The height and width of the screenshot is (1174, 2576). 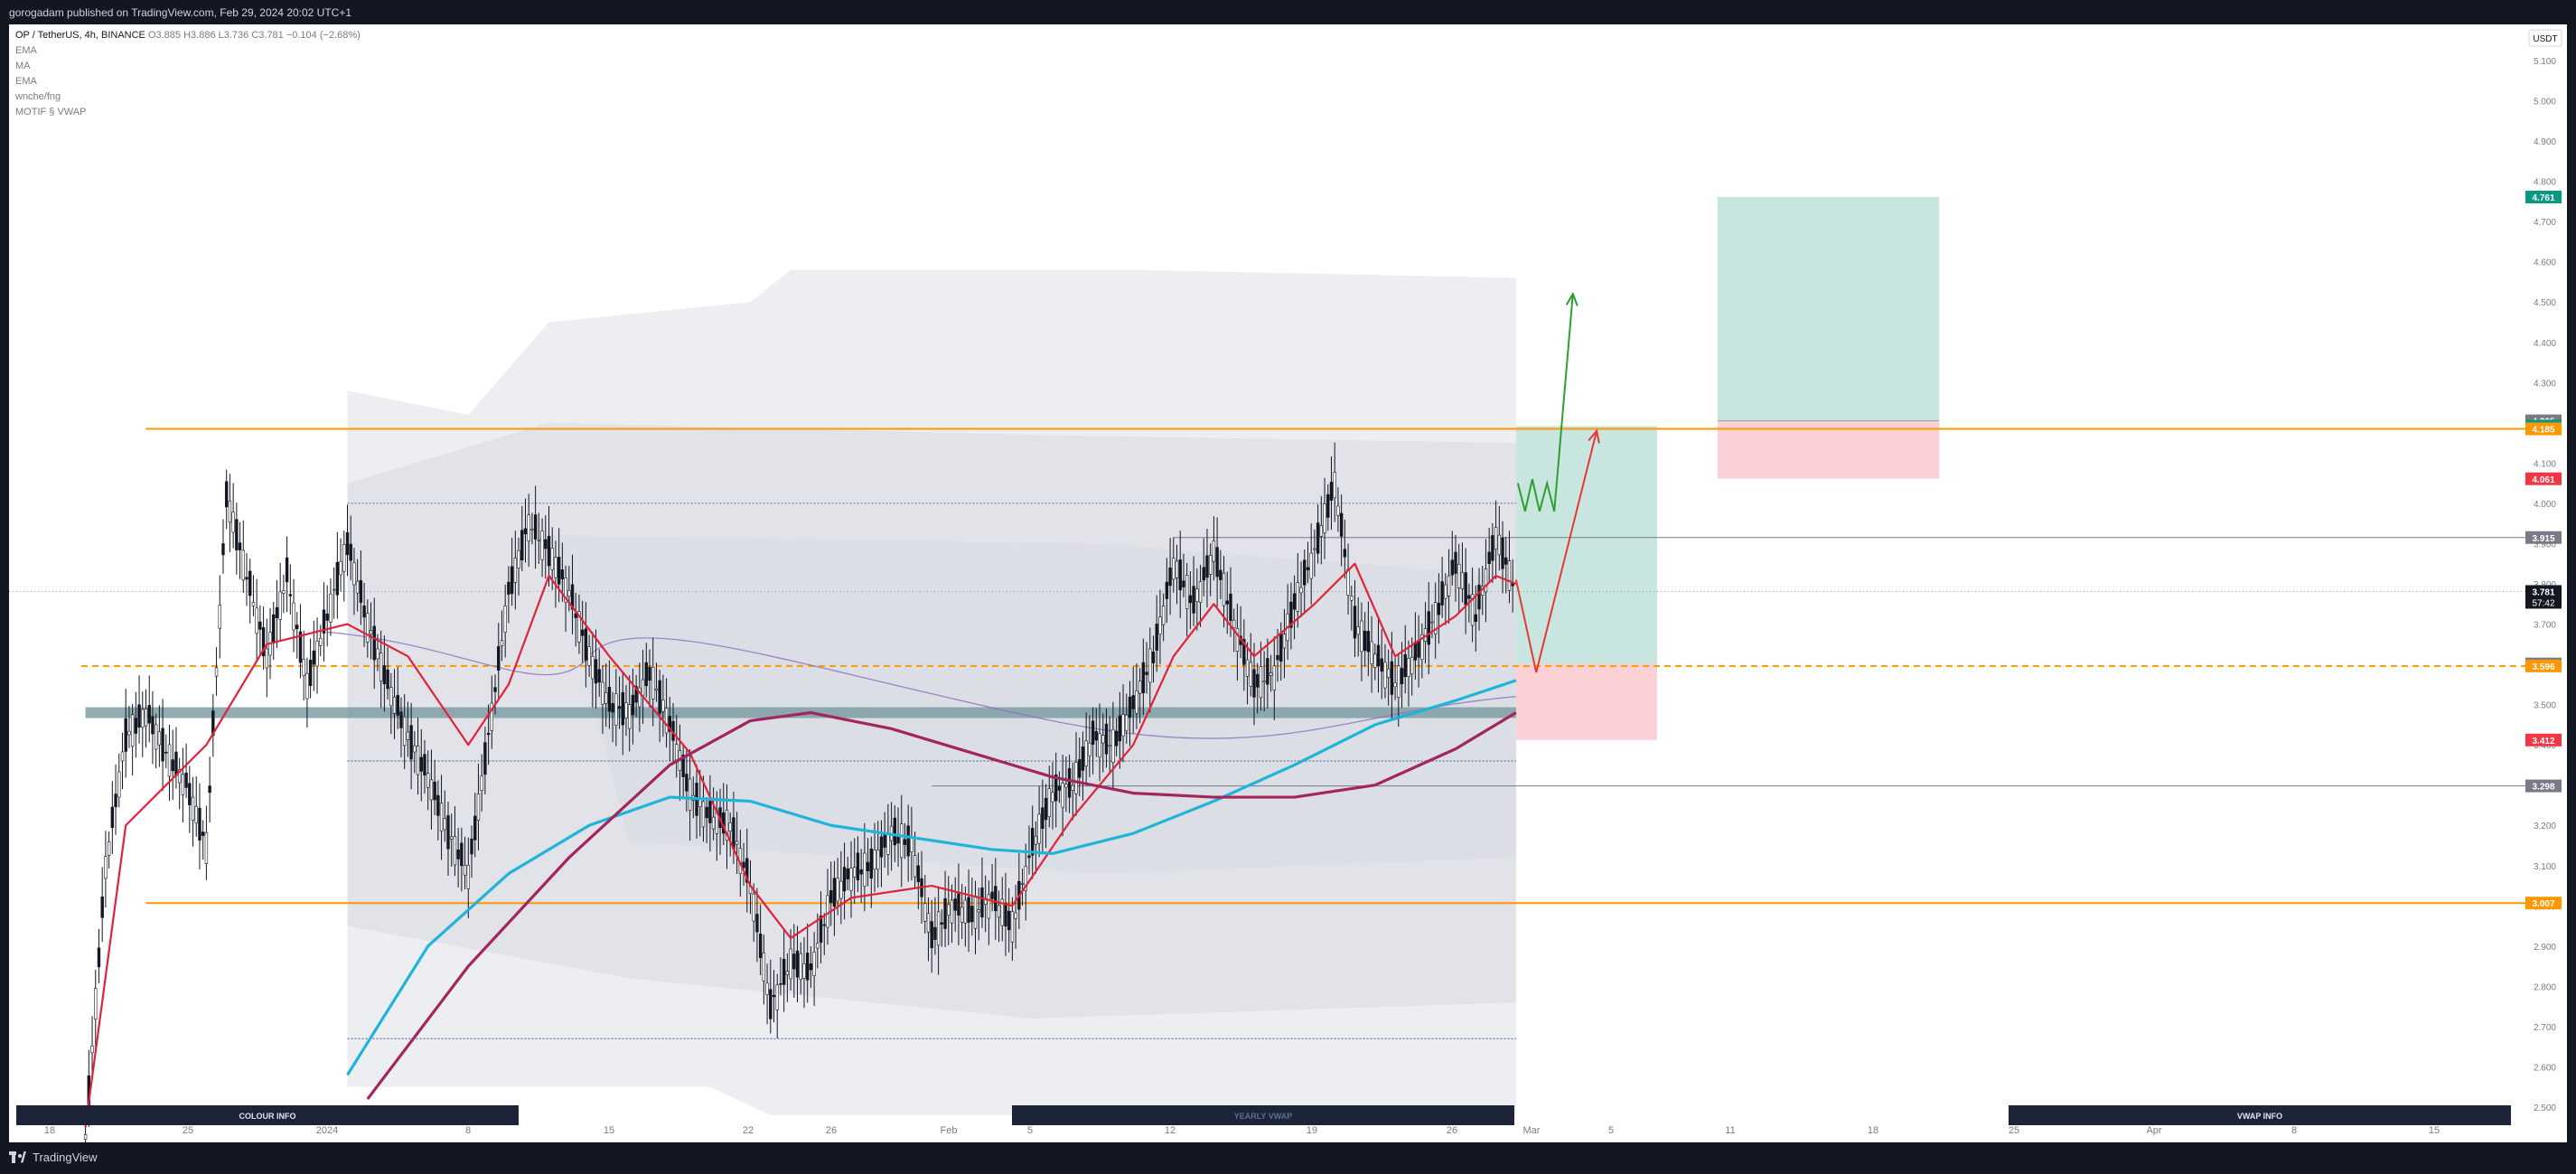 What do you see at coordinates (26, 50) in the screenshot?
I see `legend-indicator-ema-fast: EMA` at bounding box center [26, 50].